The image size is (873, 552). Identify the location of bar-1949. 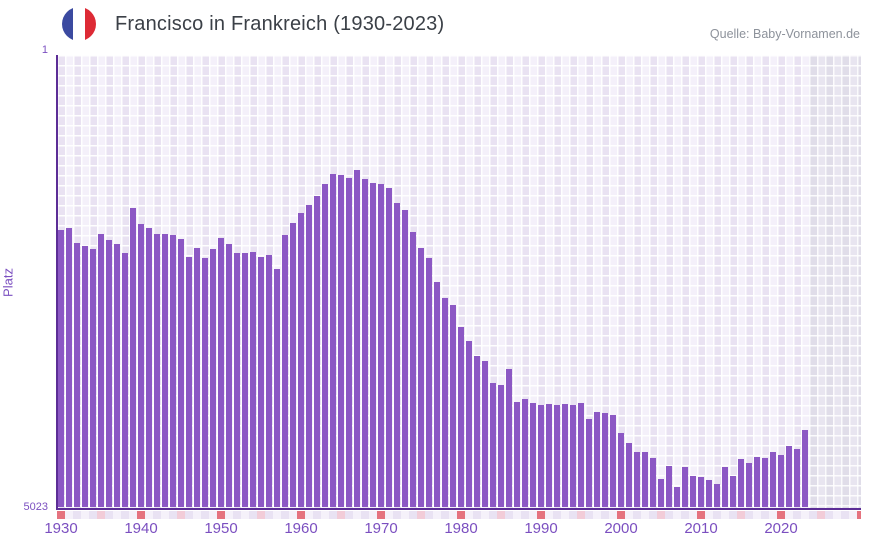
(213, 378).